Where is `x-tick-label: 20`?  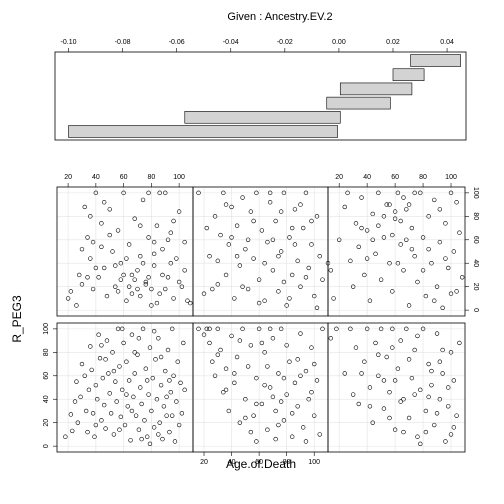
x-tick-label: 20 is located at coordinates (204, 462).